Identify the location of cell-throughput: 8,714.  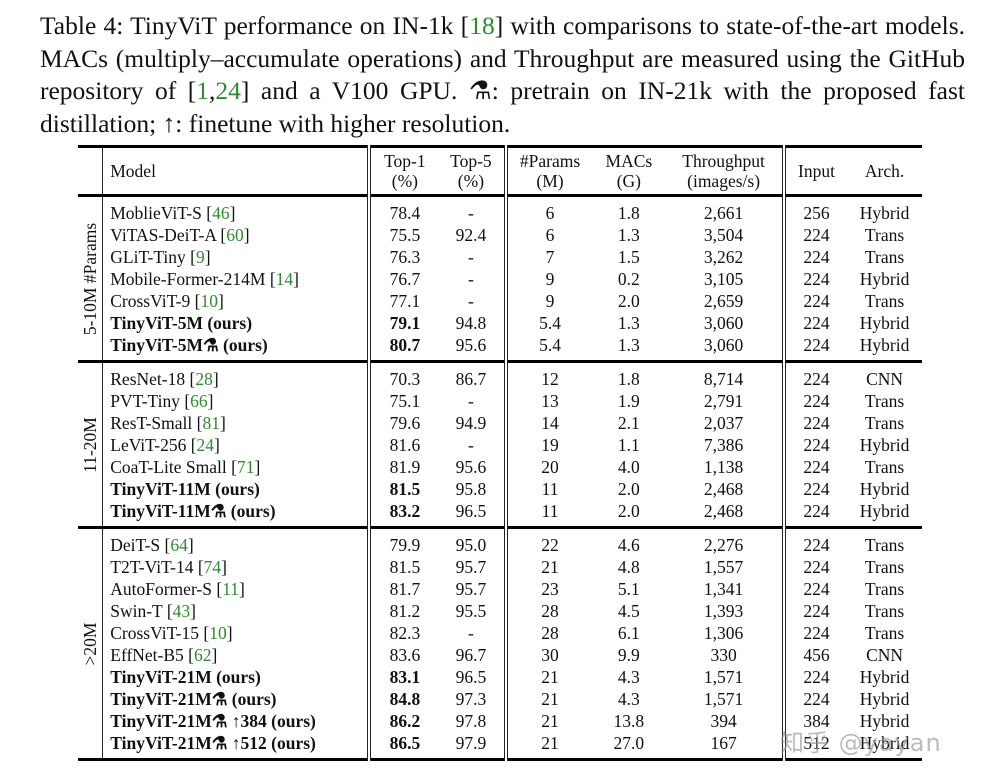
(723, 379).